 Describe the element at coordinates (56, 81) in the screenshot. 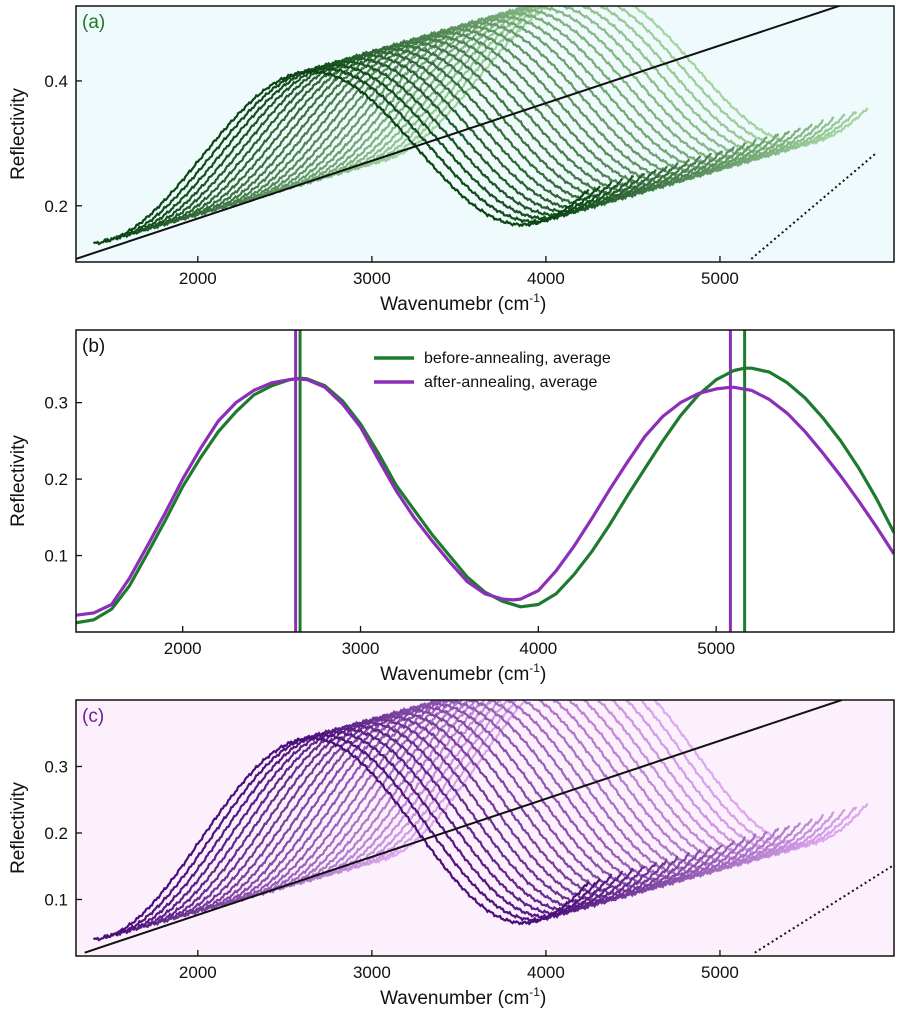

I see `y-tick-label: 0.4` at that location.